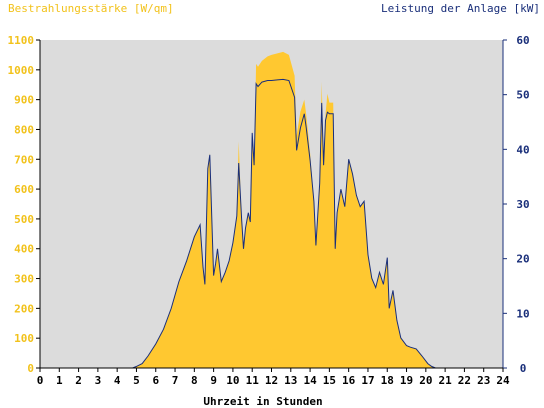 The image size is (544, 408). Describe the element at coordinates (21, 40) in the screenshot. I see `left-y-tick-label: 1100` at that location.